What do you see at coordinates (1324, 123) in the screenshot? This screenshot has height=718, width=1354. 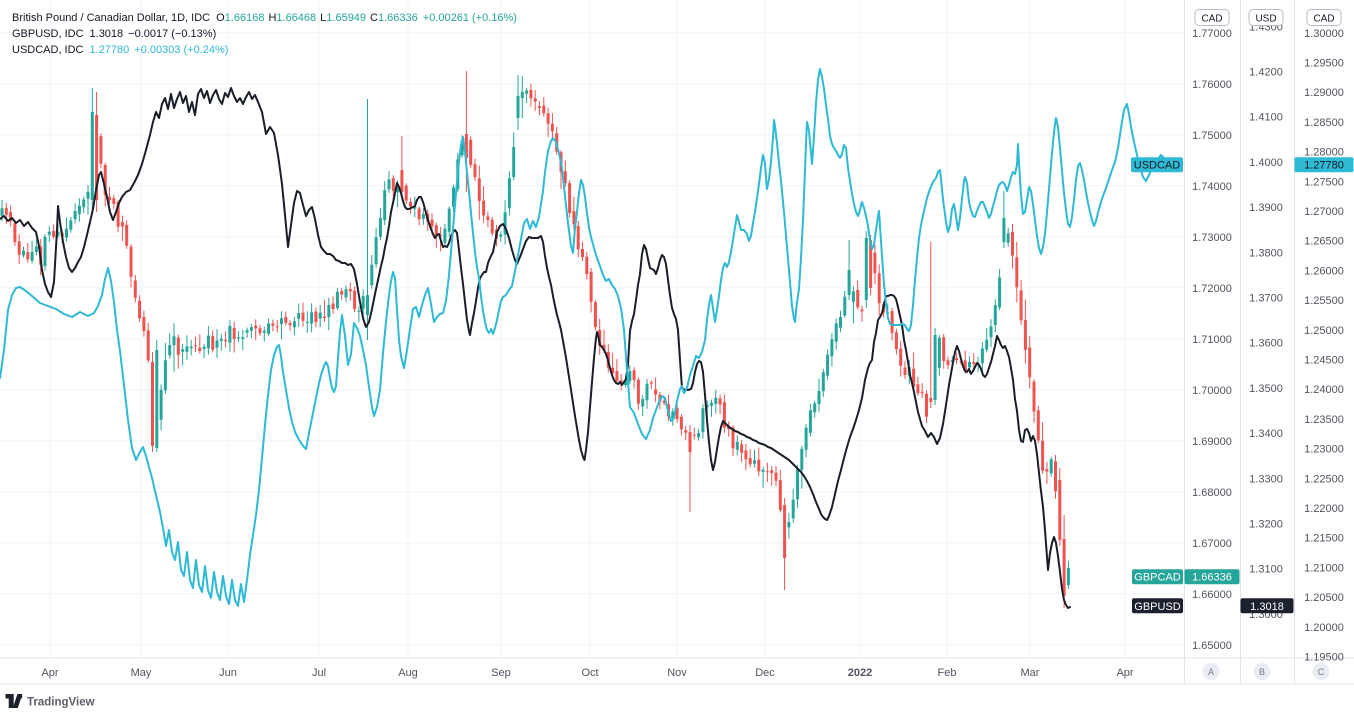 I see `svg-text: 1.28500` at bounding box center [1324, 123].